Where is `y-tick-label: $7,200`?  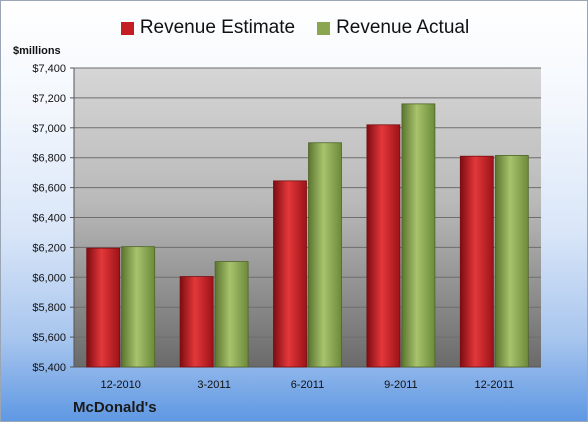
y-tick-label: $7,200 is located at coordinates (49, 99).